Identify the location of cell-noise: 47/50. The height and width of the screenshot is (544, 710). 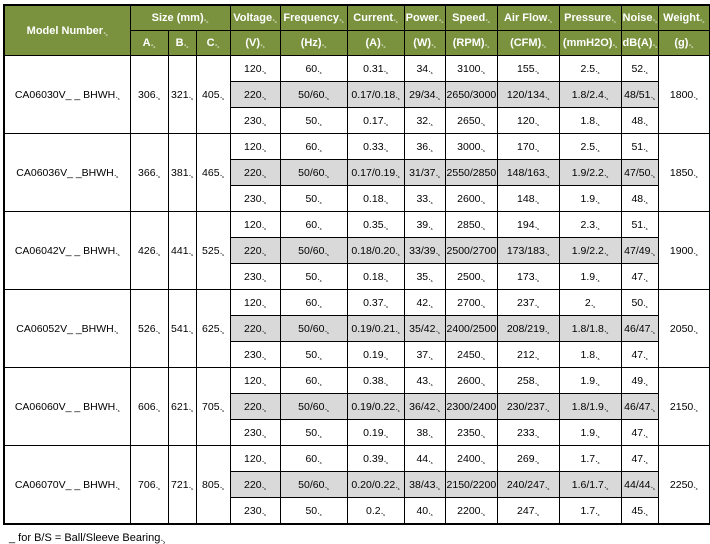
(639, 172).